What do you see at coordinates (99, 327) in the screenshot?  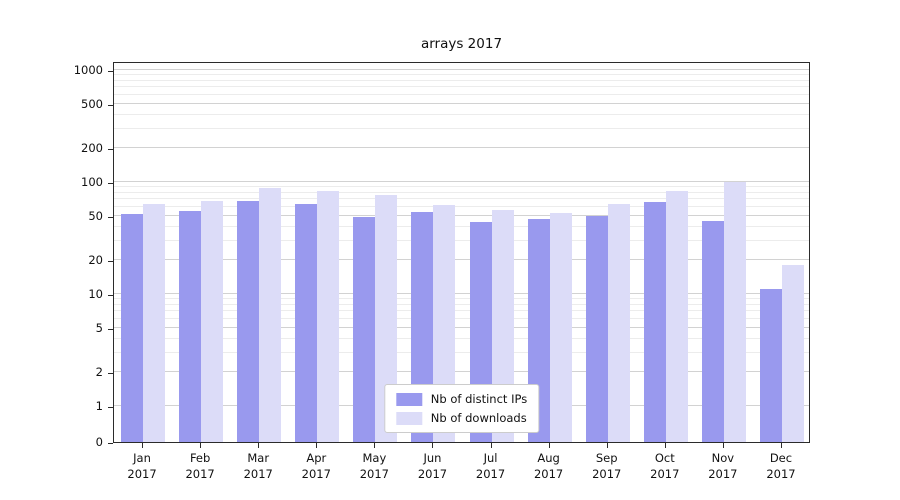 I see `y-tick-label: 5` at bounding box center [99, 327].